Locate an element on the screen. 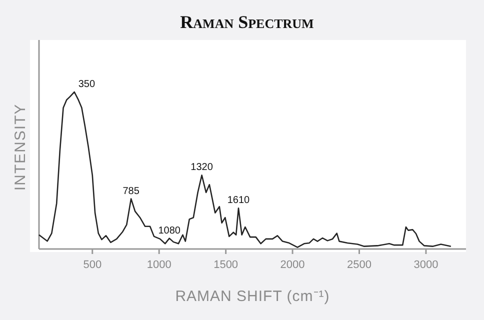 The image size is (484, 320). annotation: 350 is located at coordinates (87, 84).